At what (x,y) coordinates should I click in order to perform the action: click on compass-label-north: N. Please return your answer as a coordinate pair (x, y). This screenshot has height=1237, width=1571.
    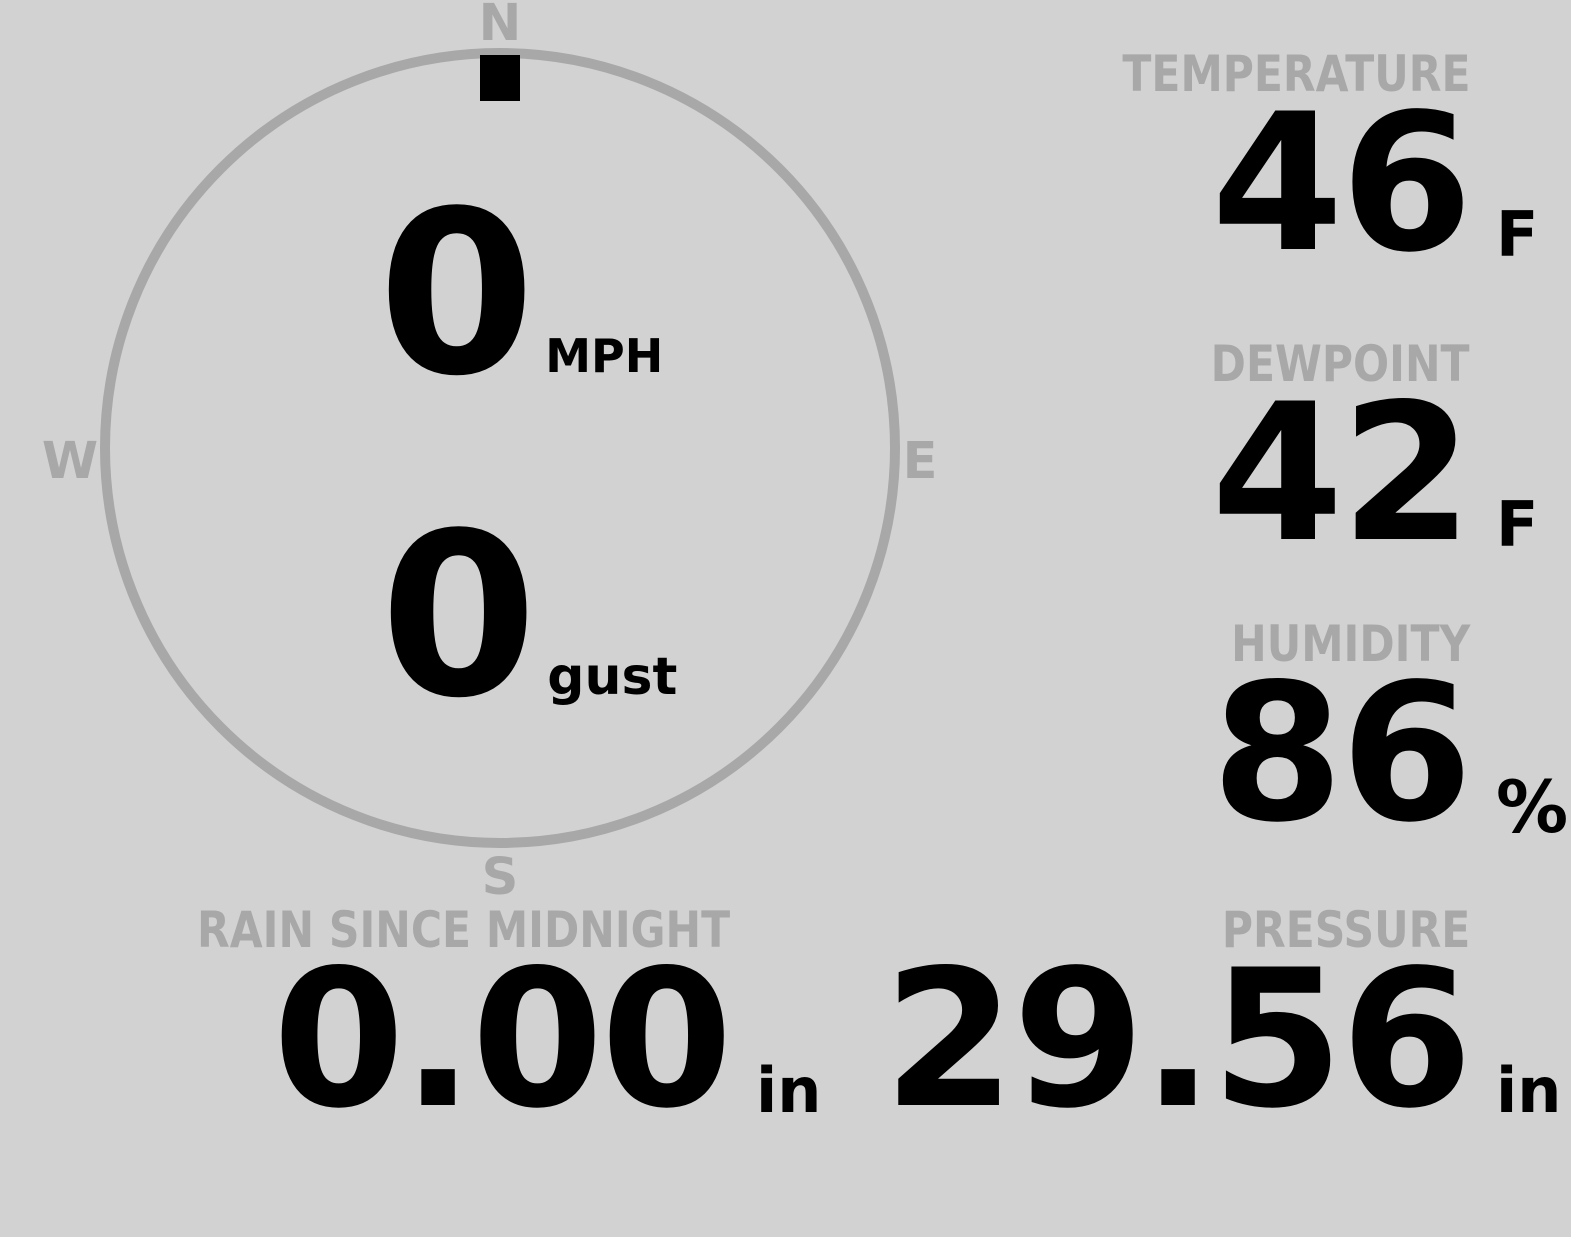
    Looking at the image, I should click on (500, 26).